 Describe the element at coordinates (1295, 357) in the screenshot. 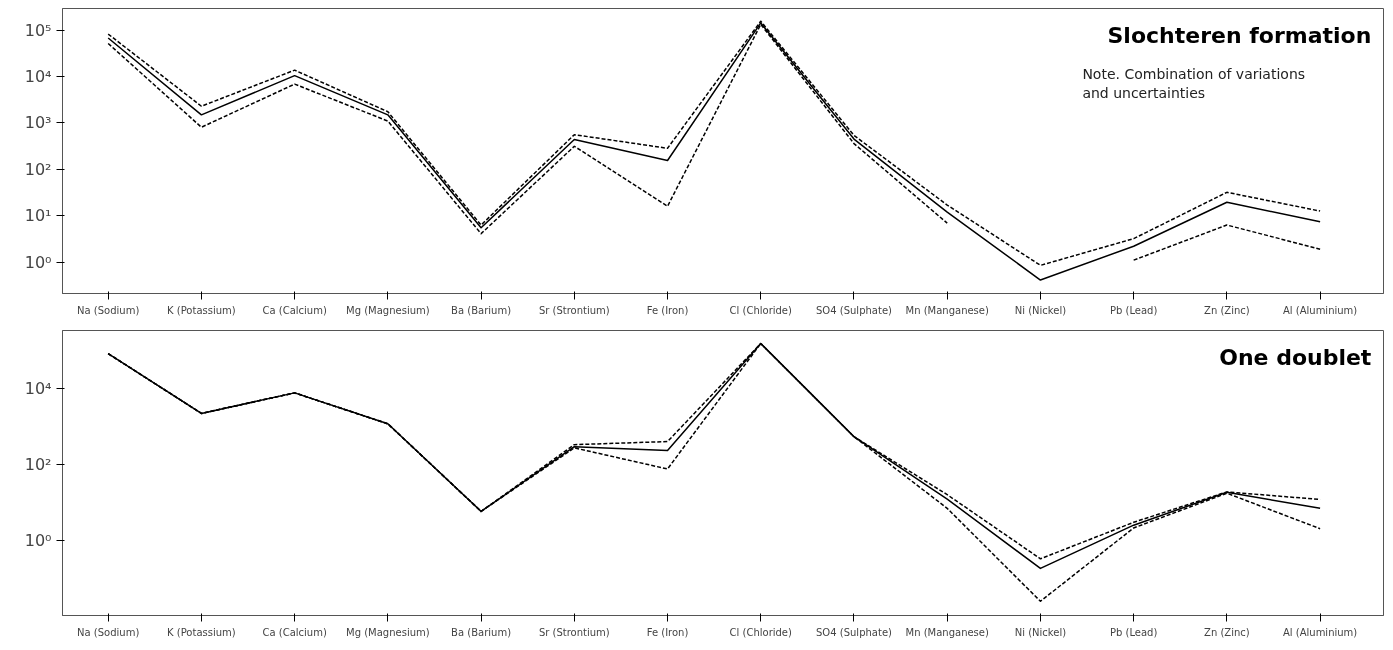

I see `text: One doublet` at that location.